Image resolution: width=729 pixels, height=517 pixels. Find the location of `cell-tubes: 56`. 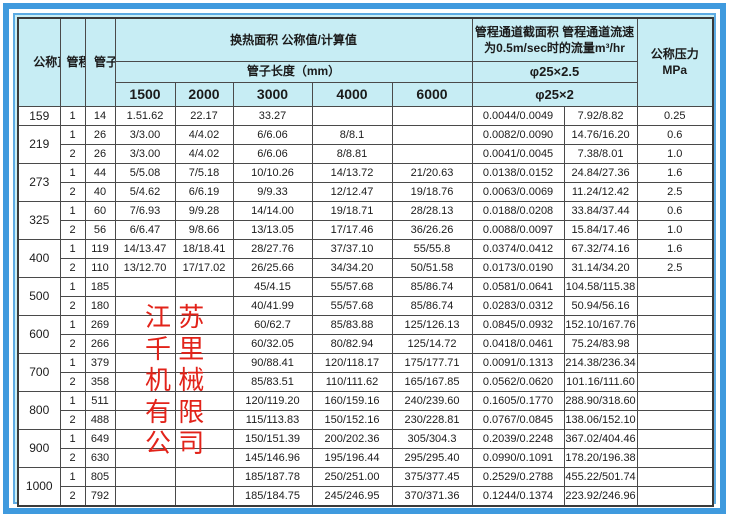

cell-tubes: 56 is located at coordinates (100, 229).